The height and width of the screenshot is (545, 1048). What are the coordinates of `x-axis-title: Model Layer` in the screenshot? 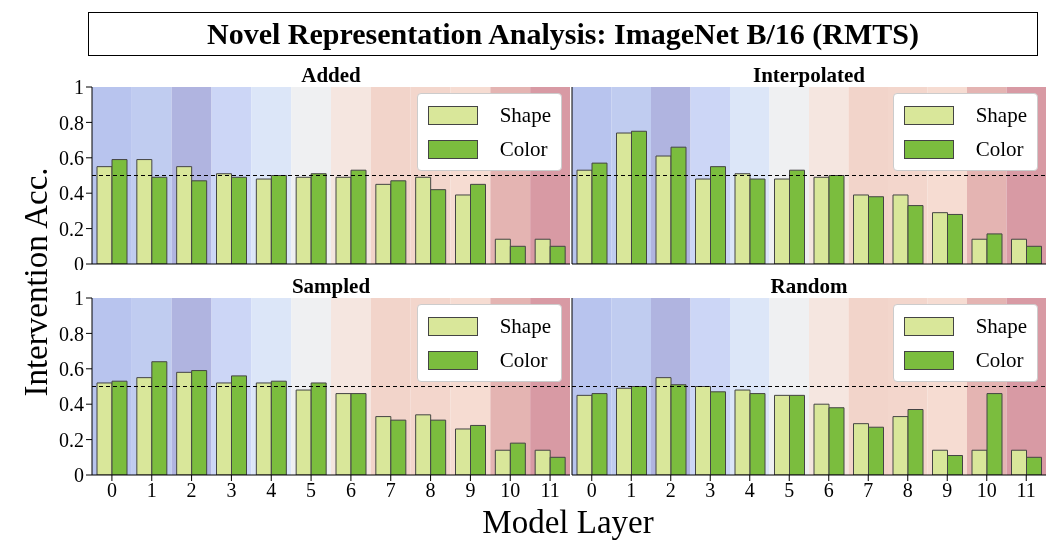 It's located at (568, 522).